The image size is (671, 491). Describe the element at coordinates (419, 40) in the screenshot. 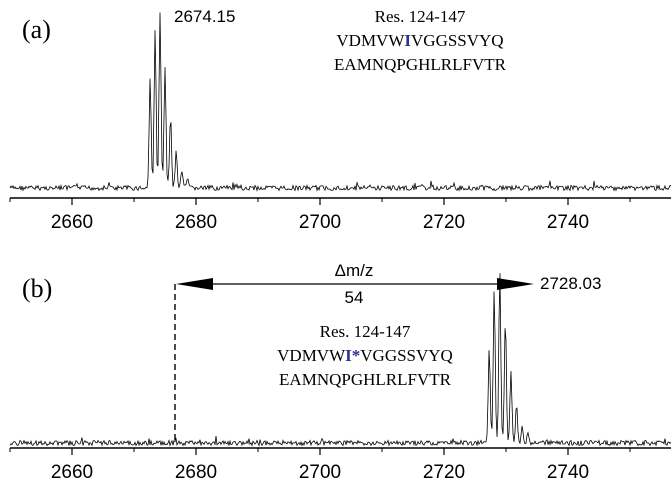

I see `panel-a-sequence-line1: VDMVWIVGGSSVYQ` at that location.